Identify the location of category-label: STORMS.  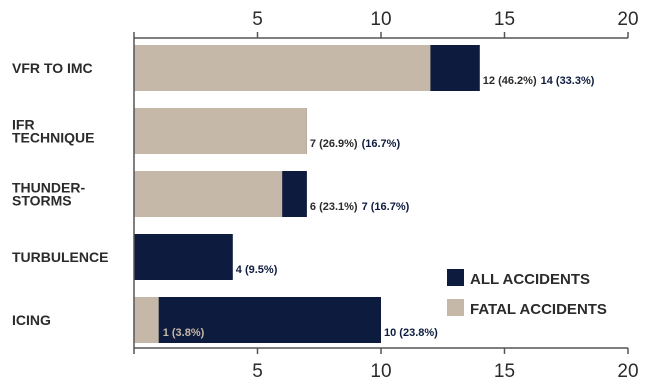
(42, 201).